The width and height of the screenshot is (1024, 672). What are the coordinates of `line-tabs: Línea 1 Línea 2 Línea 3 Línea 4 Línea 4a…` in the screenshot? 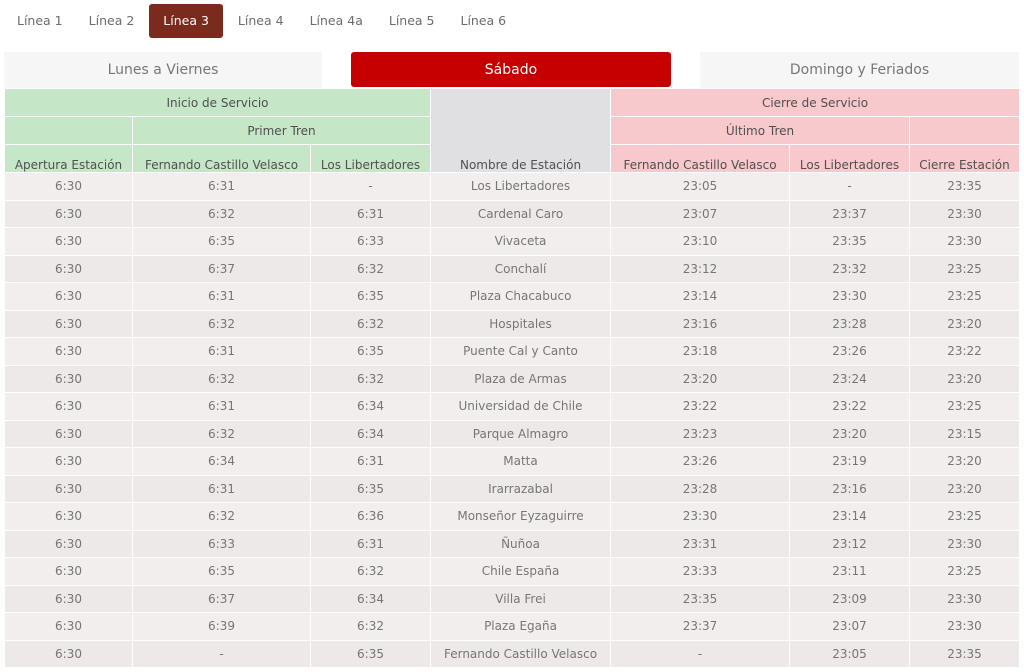 It's located at (261, 21).